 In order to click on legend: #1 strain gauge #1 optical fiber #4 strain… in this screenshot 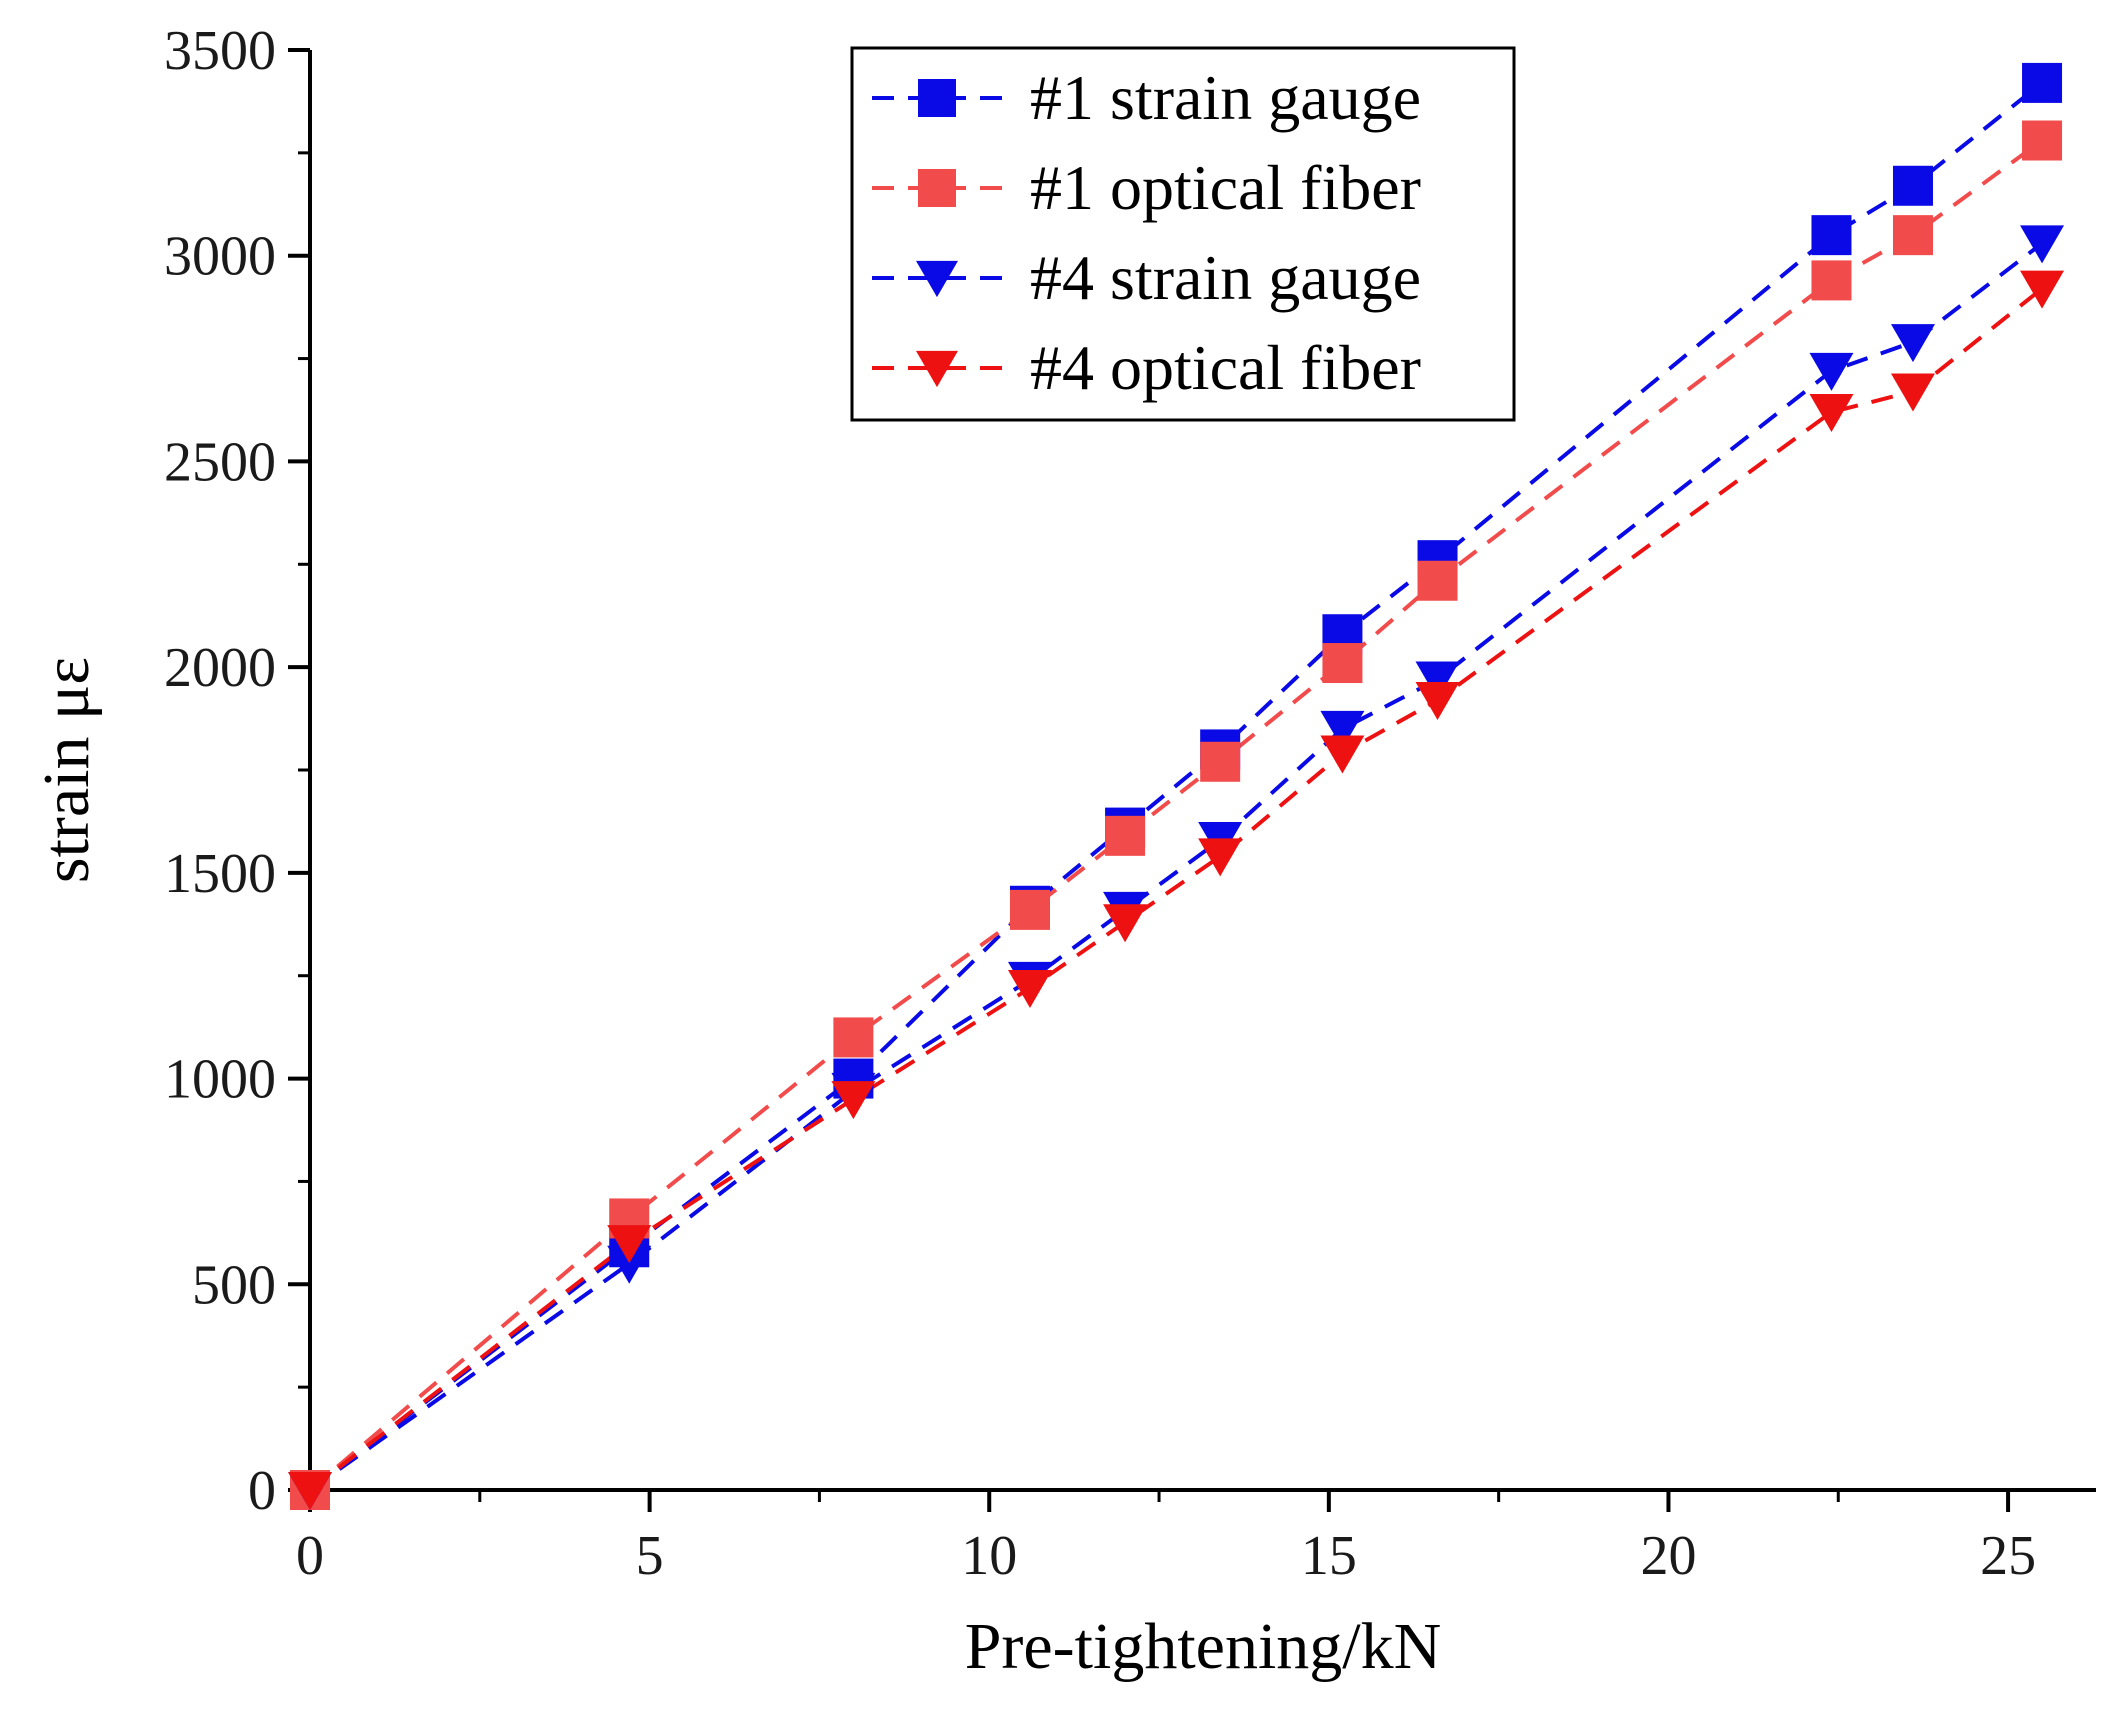, I will do `click(1183, 234)`.